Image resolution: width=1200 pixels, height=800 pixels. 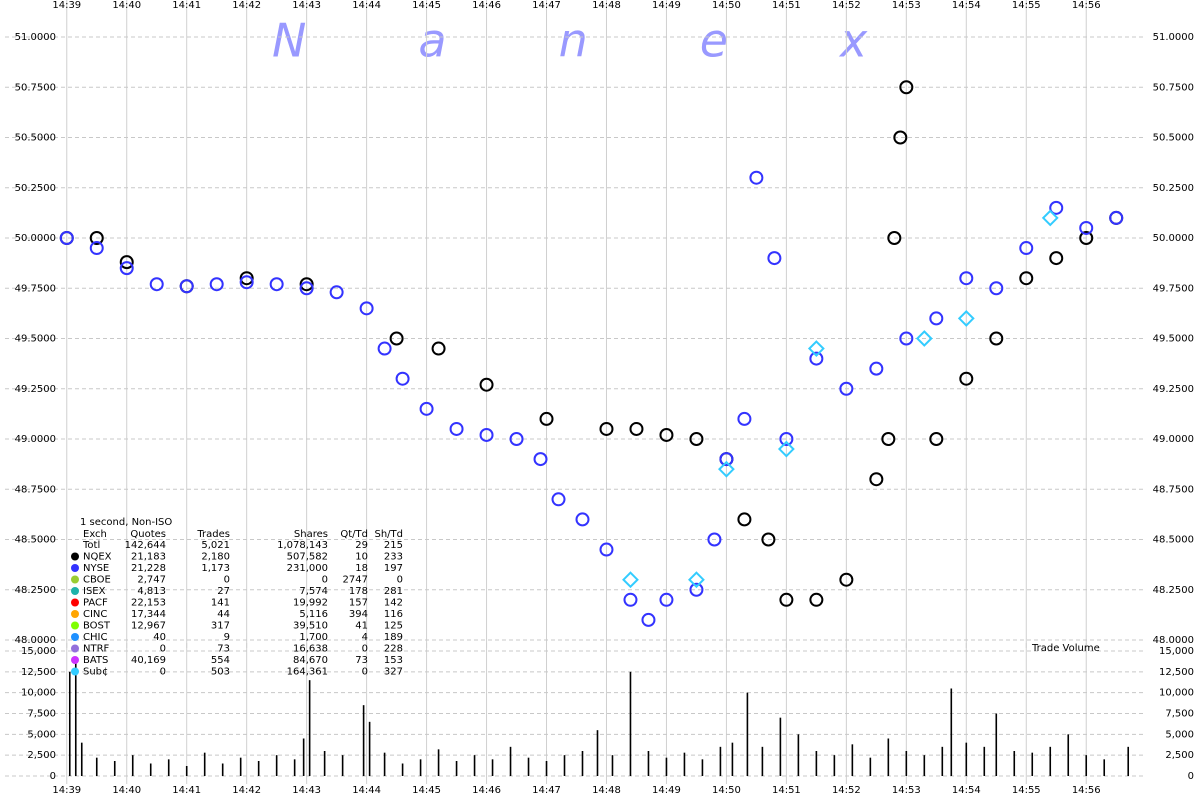 I want to click on table-cell: 189, so click(x=393, y=637).